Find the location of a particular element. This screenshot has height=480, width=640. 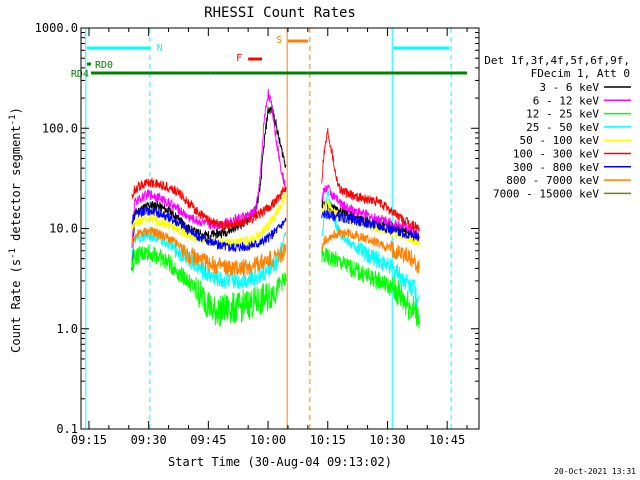

legend-header-2: FDecim 1, Att 0 is located at coordinates (580, 73).